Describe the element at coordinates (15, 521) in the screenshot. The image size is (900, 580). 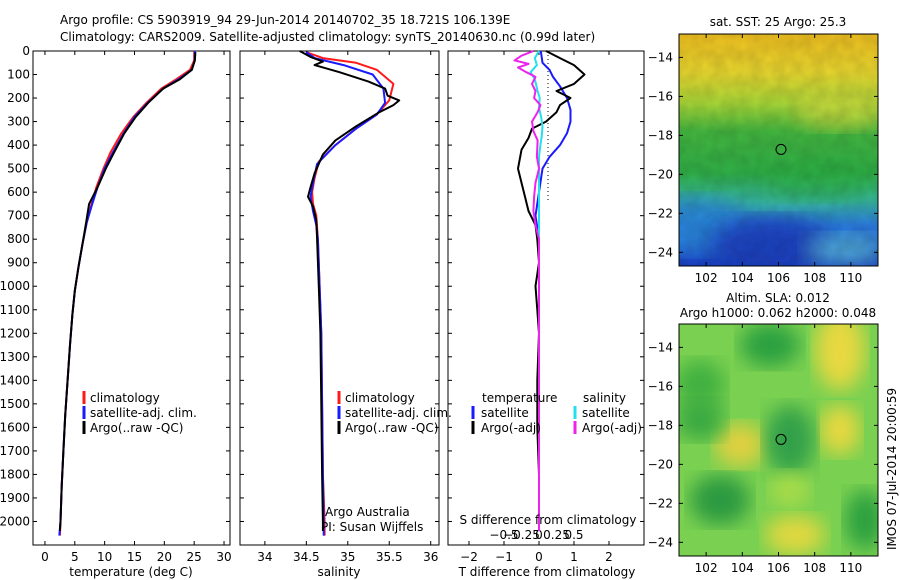
I see `depth-tick-label: 2000` at that location.